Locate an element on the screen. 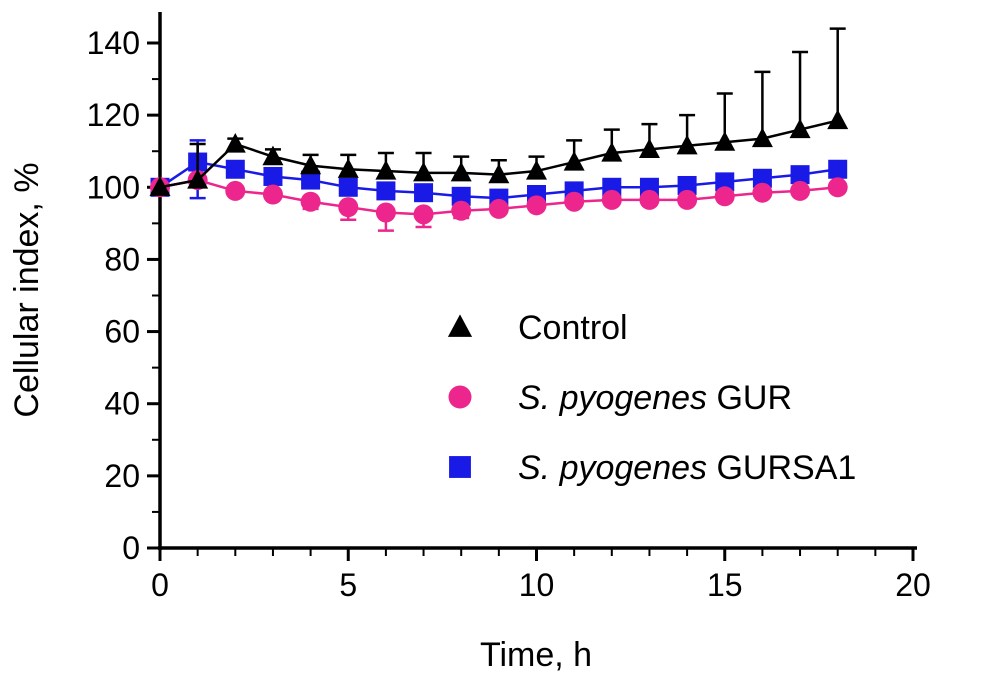  legend-label: S. pyogenes GURSA1 is located at coordinates (687, 468).